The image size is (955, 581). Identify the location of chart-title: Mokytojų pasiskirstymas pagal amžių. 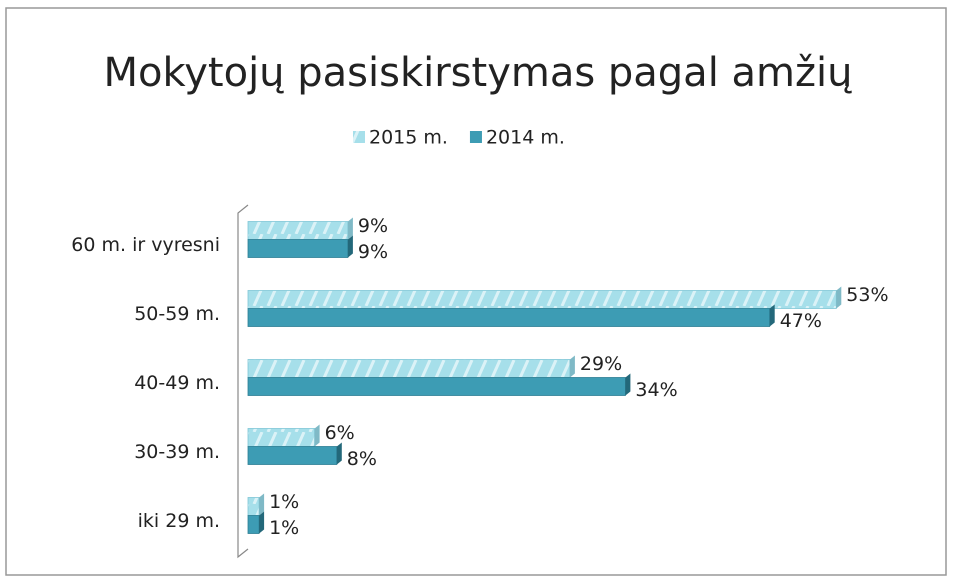
(478, 73).